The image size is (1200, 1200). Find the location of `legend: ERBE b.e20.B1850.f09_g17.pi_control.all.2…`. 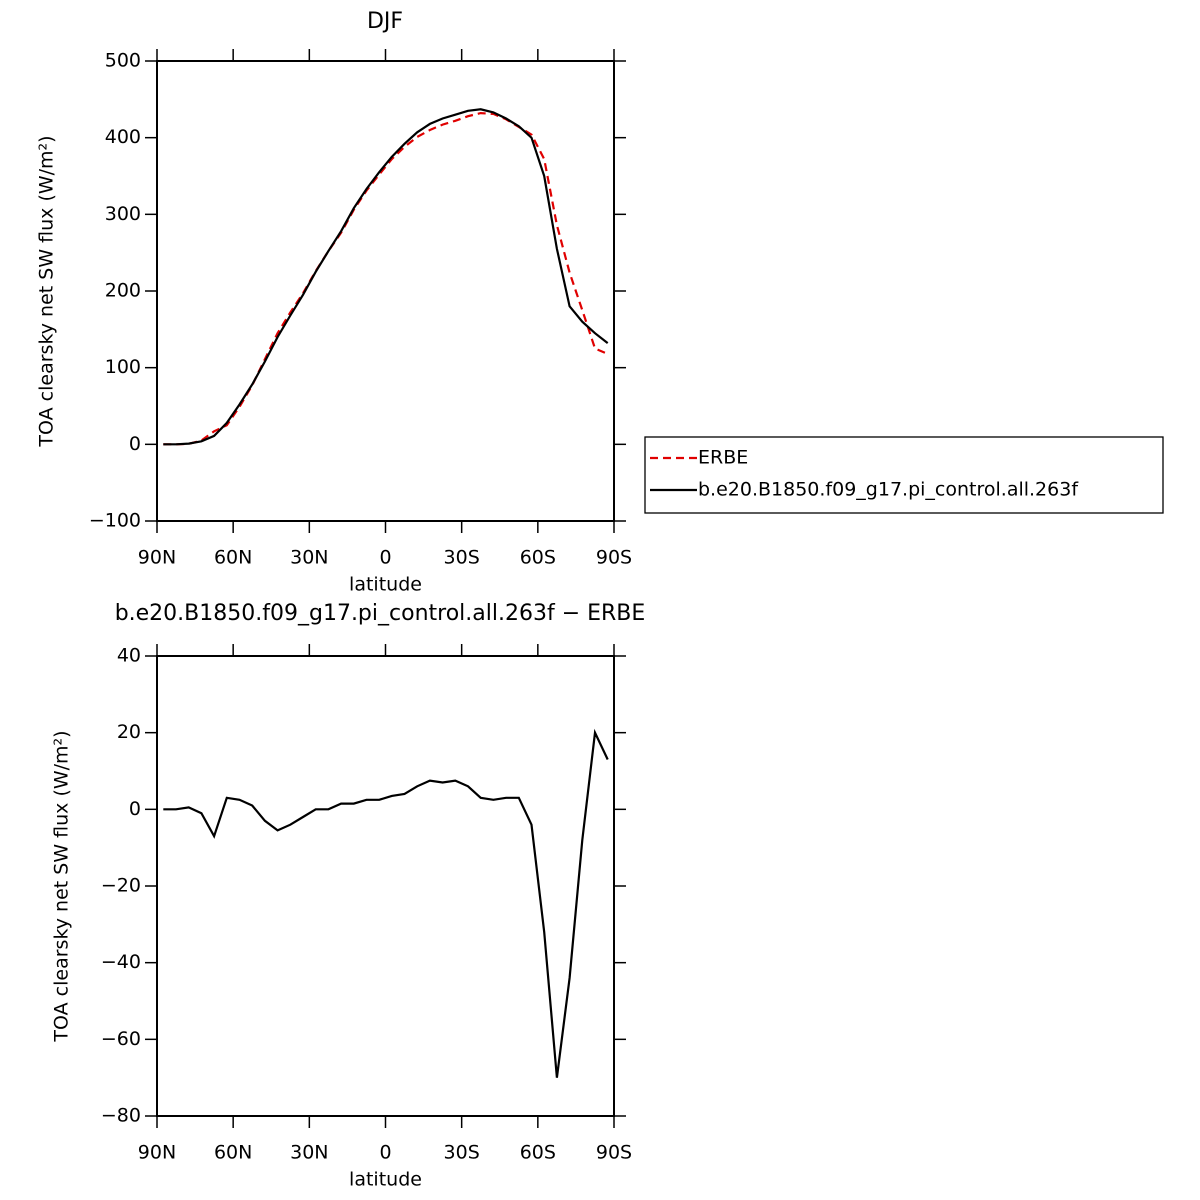

legend: ERBE b.e20.B1850.f09_g17.pi_control.all.2… is located at coordinates (904, 475).